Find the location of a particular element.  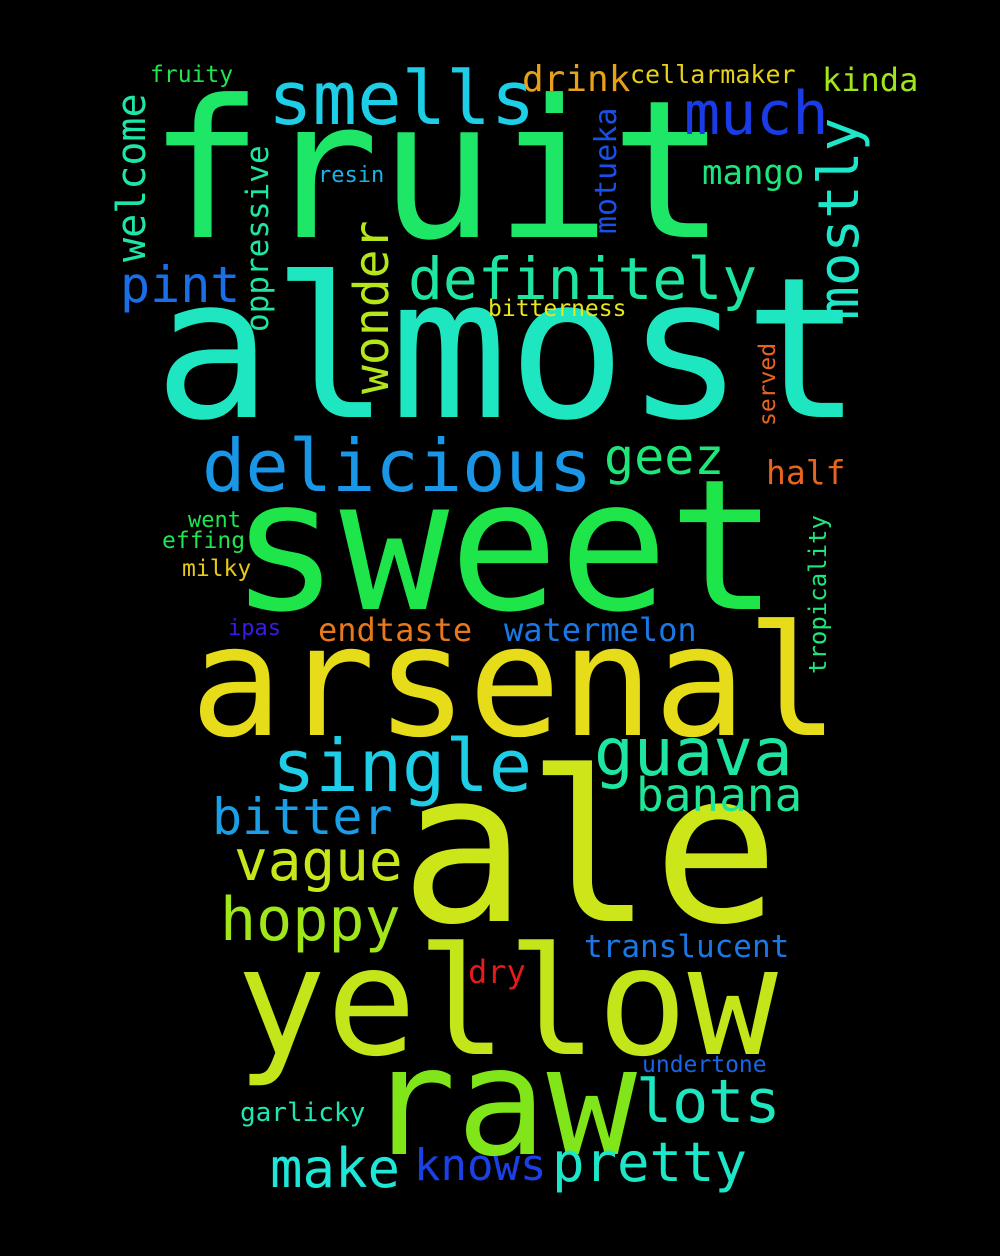

word-geez: geez is located at coordinates (664, 457).